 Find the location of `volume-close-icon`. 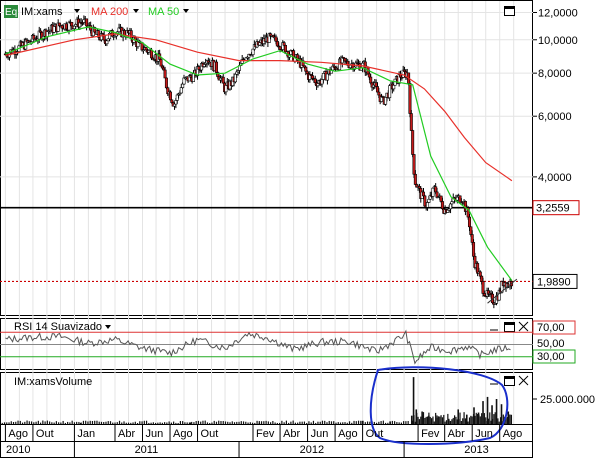

volume-close-icon is located at coordinates (523, 380).